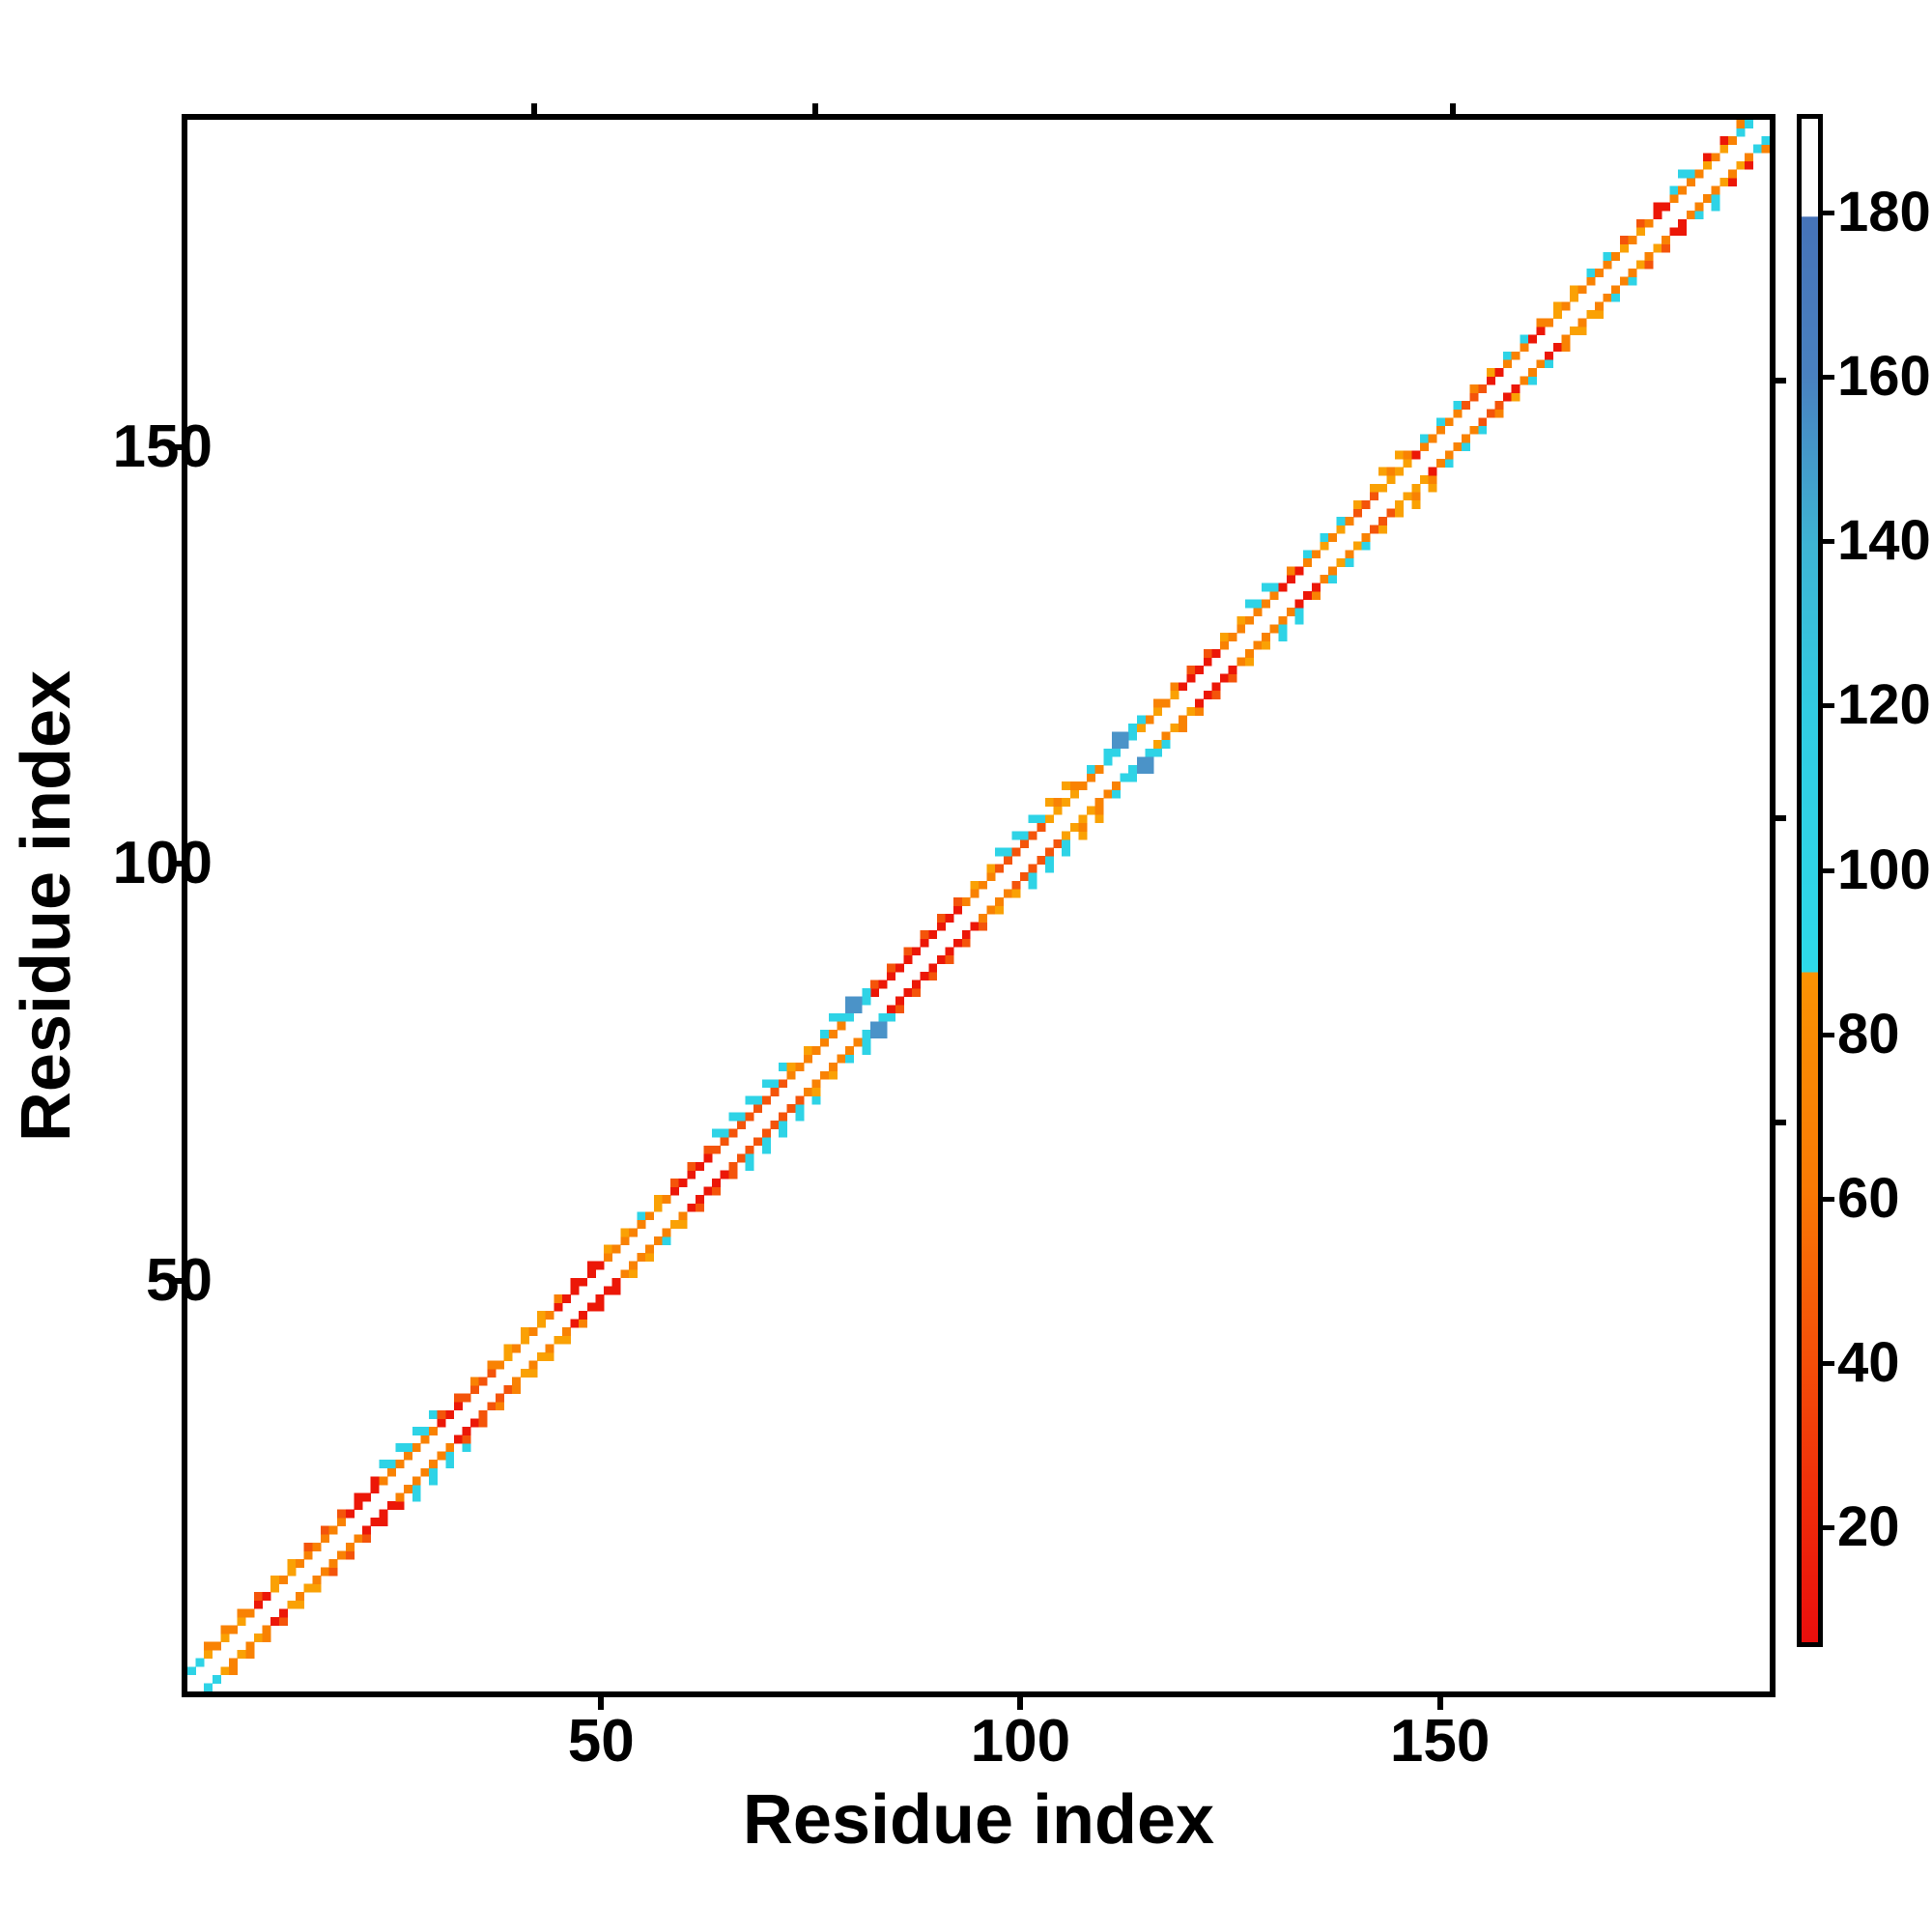  Describe the element at coordinates (1021, 1703) in the screenshot. I see `x-tick` at that location.